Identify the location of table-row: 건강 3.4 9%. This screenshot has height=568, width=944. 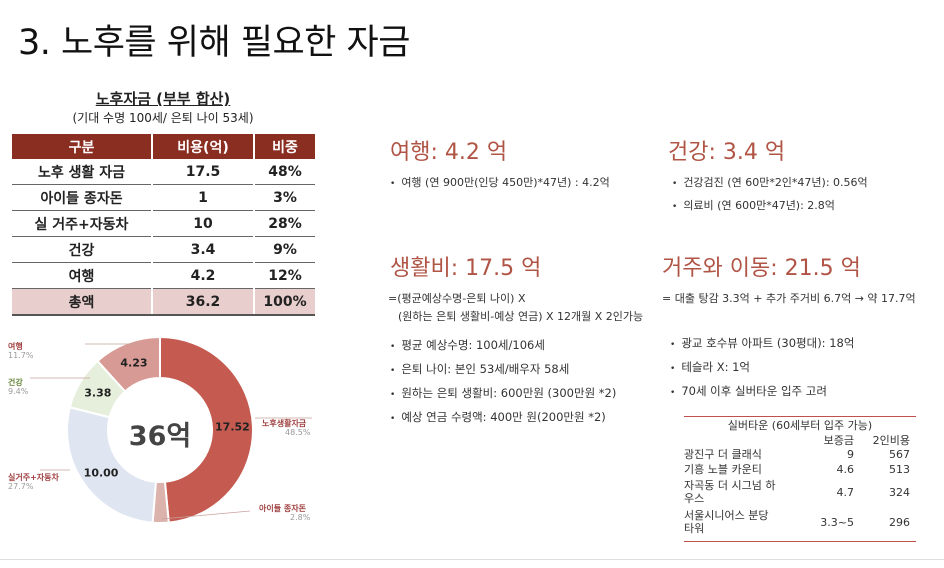
(163, 249).